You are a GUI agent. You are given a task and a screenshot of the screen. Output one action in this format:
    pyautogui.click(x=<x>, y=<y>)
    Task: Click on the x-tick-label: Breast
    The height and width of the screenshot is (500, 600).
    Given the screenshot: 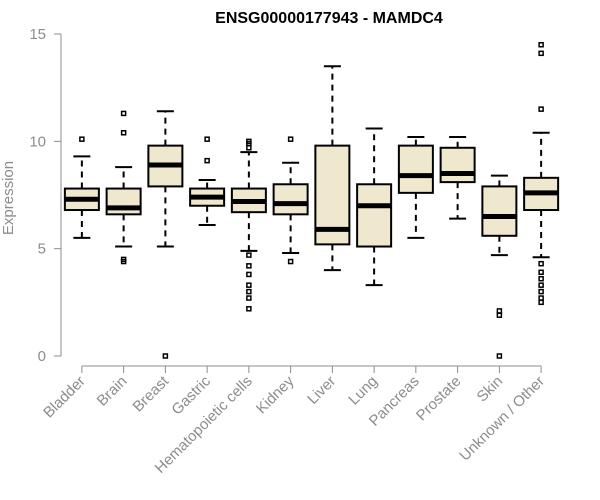 What is the action you would take?
    pyautogui.click(x=151, y=393)
    